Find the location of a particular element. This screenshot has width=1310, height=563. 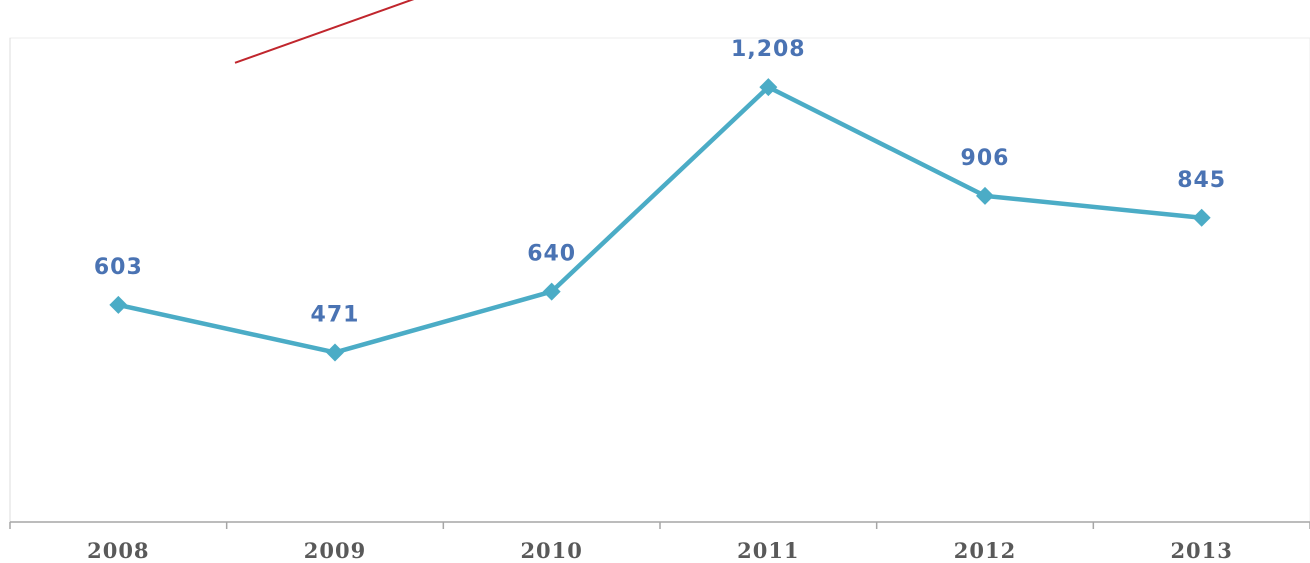

x-tick-label: 2010 is located at coordinates (551, 550).